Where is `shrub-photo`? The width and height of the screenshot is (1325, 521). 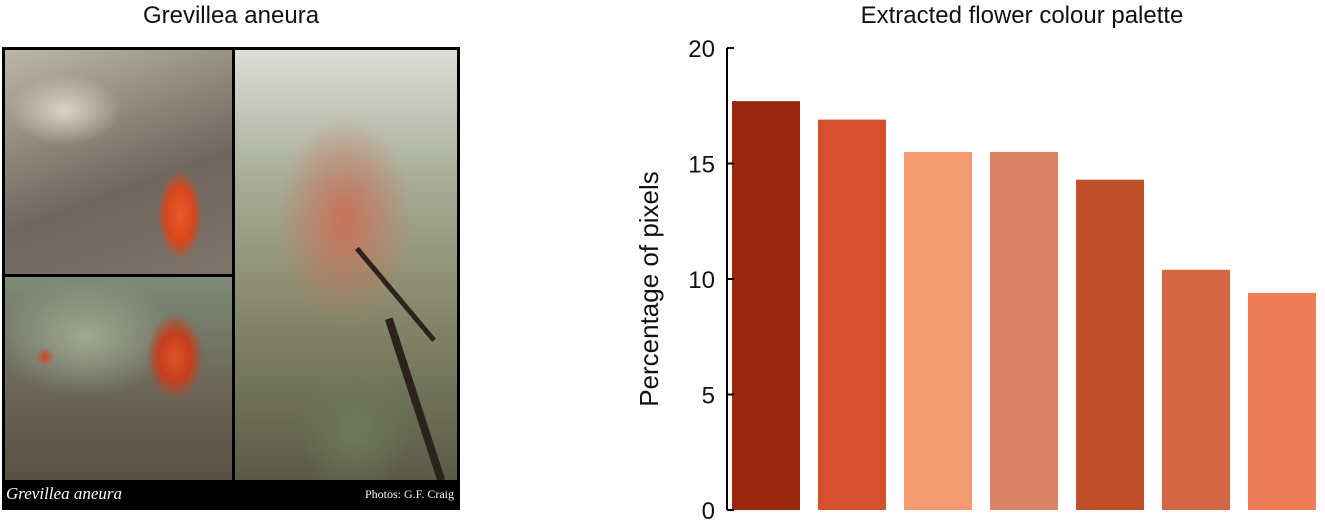
shrub-photo is located at coordinates (346, 265).